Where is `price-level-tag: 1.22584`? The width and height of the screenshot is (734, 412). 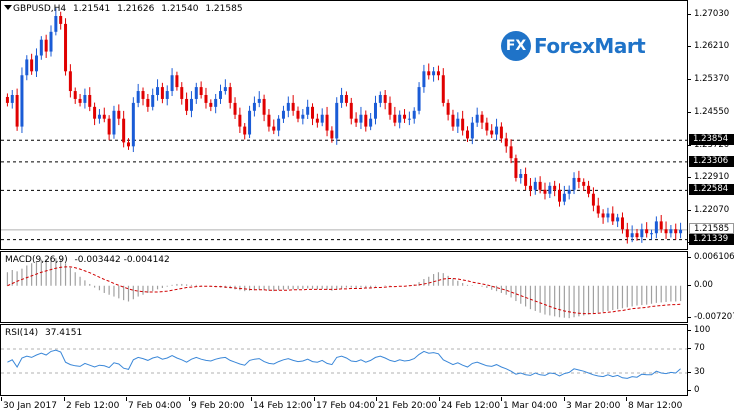 price-level-tag: 1.22584 is located at coordinates (711, 190).